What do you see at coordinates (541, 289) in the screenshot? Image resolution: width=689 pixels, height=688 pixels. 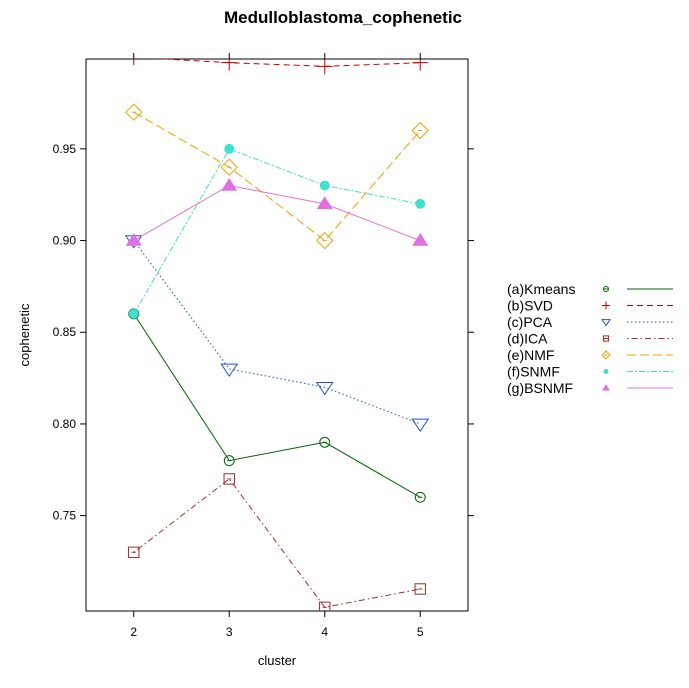 I see `legend-label: (a)Kmeans` at bounding box center [541, 289].